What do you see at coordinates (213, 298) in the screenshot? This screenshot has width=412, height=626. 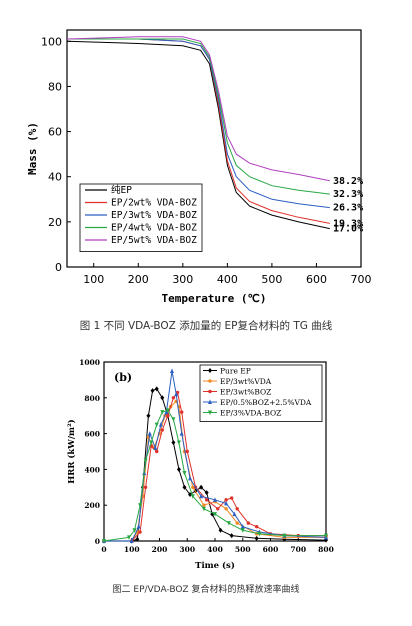 I see `chart-a-x-axis-title: Temperature (℃)` at bounding box center [213, 298].